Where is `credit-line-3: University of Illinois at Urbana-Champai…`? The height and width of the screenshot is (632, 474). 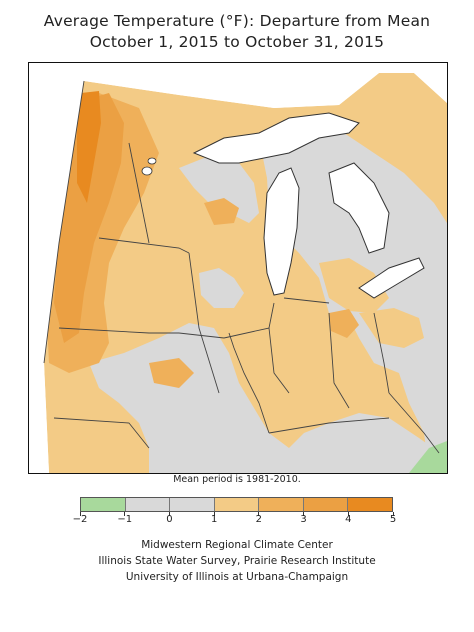 credit-line-3: University of Illinois at Urbana-Champai… is located at coordinates (237, 577).